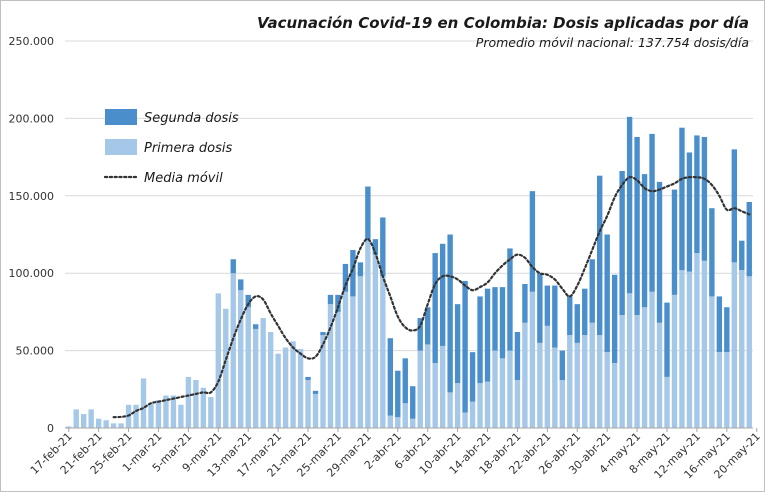  I want to click on y-tick-label: 250.000, so click(32, 41).